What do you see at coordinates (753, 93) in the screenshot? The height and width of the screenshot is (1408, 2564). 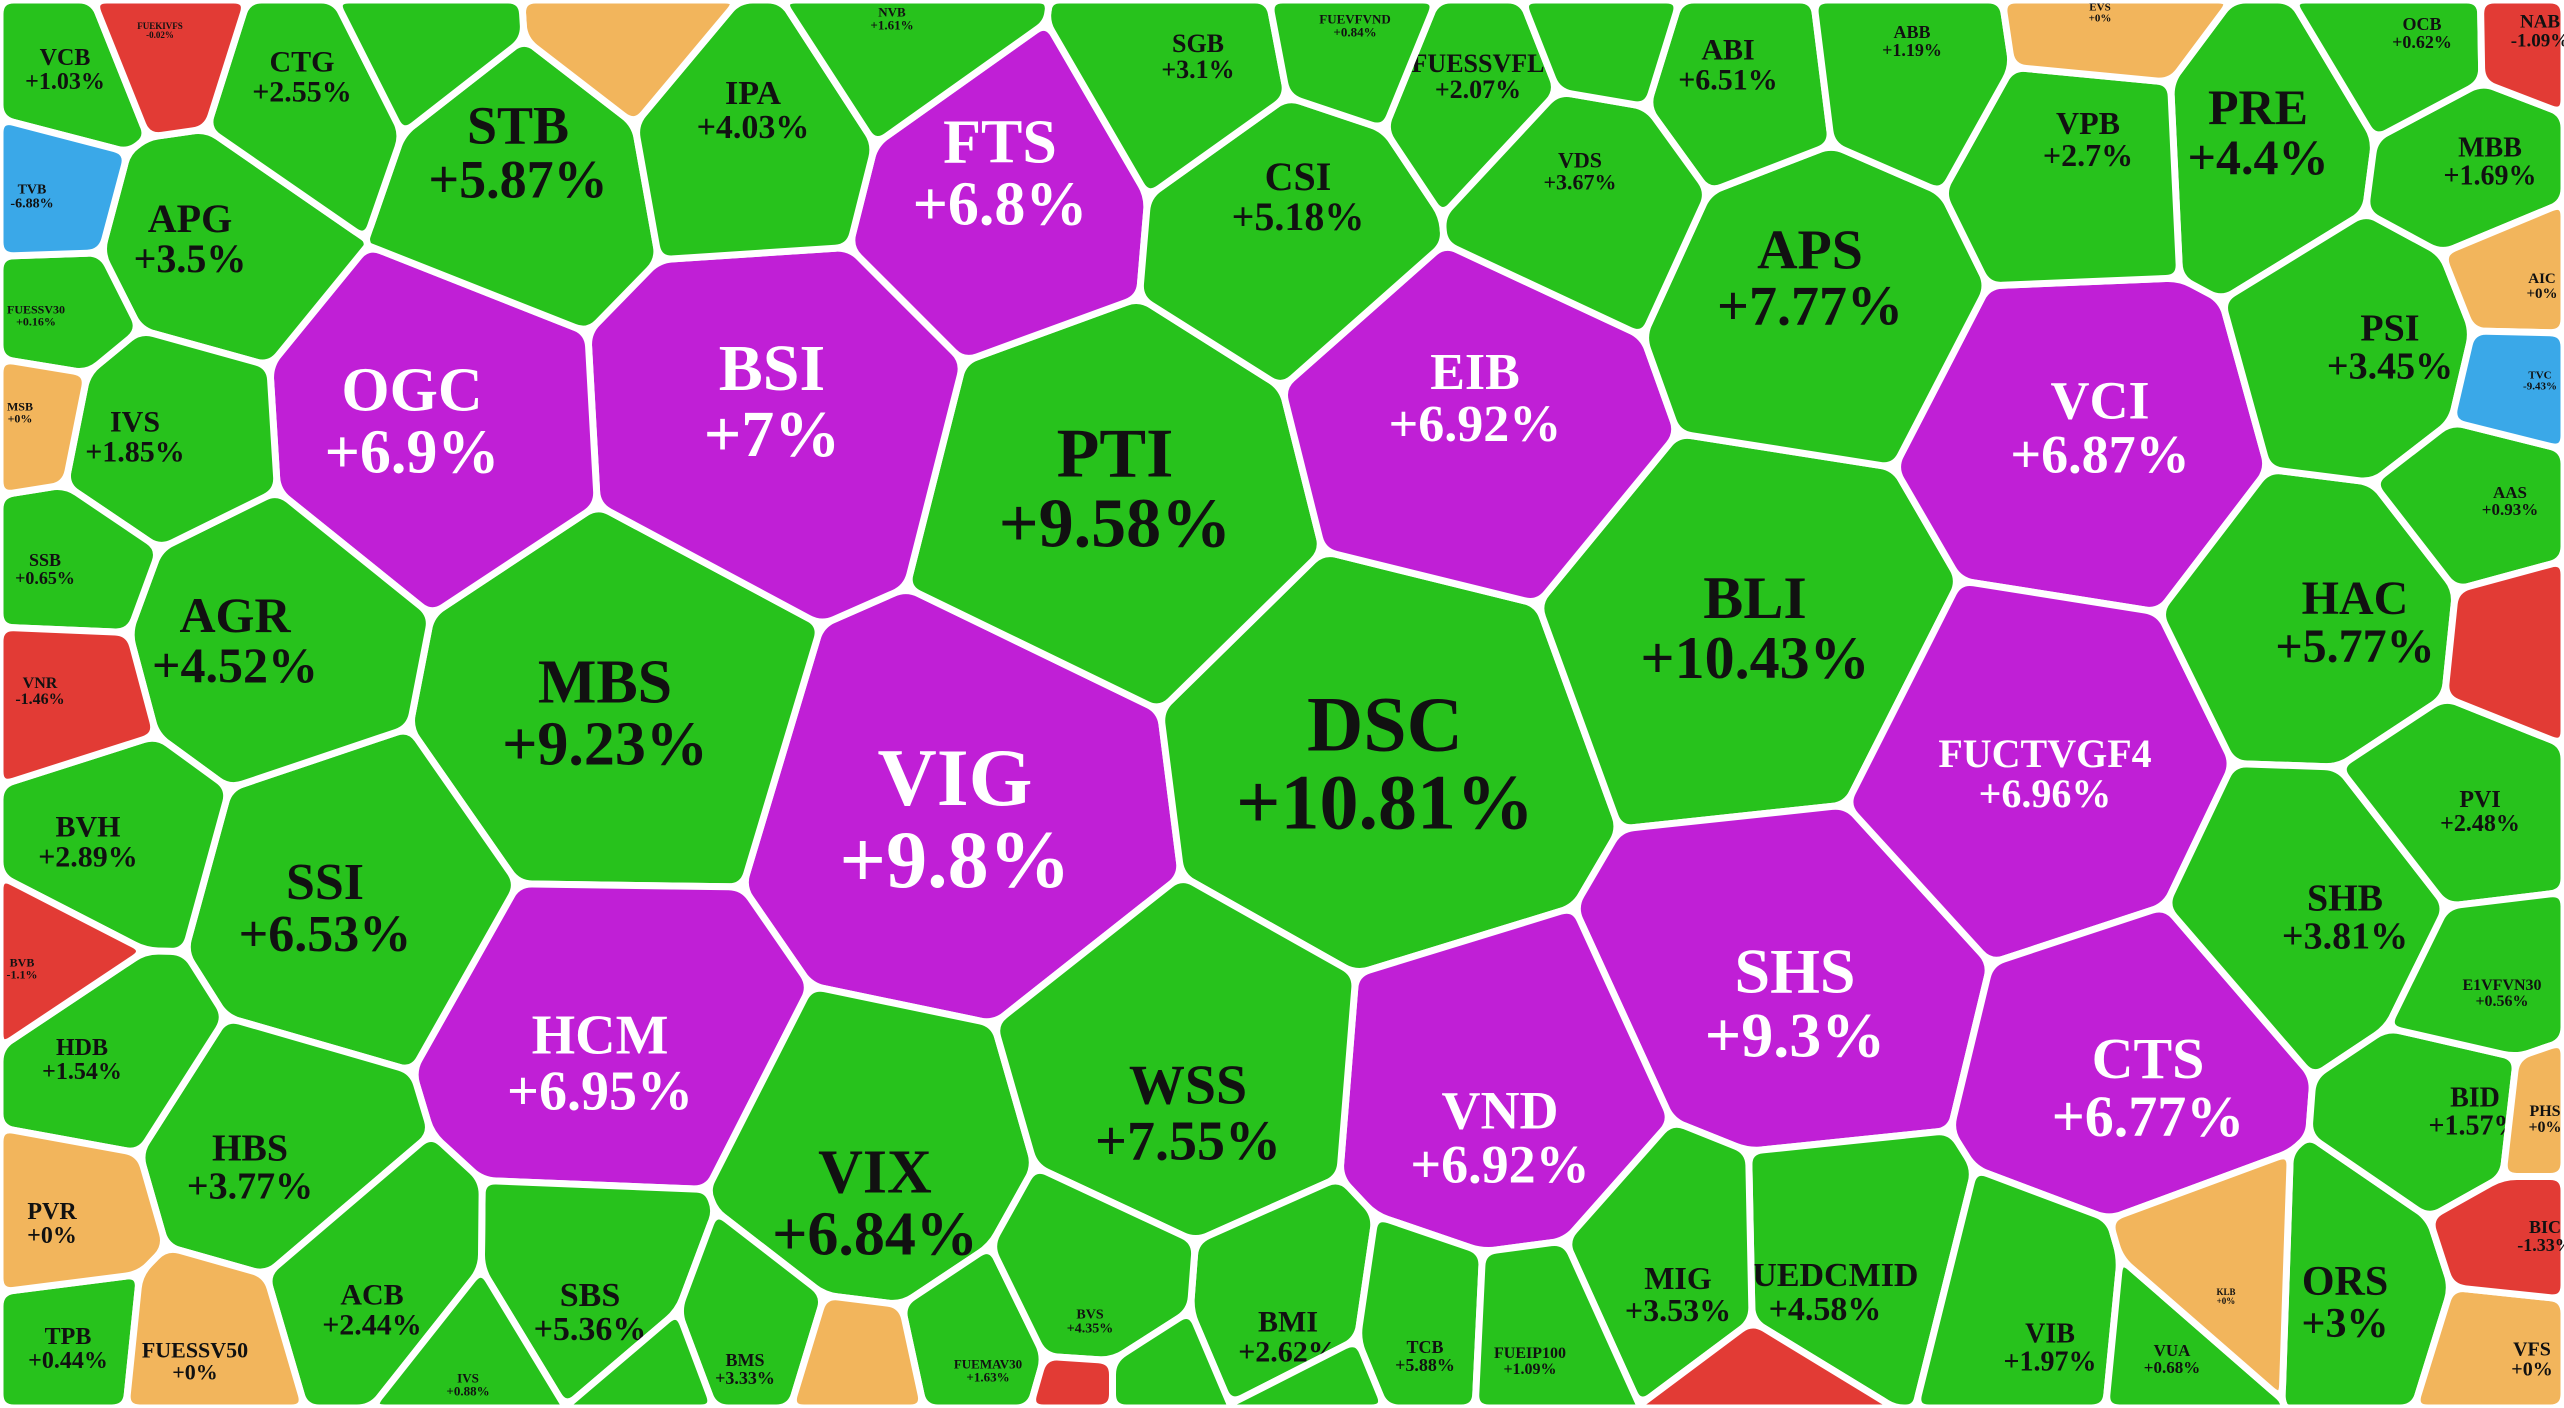 I see `ticker-label: IPA` at bounding box center [753, 93].